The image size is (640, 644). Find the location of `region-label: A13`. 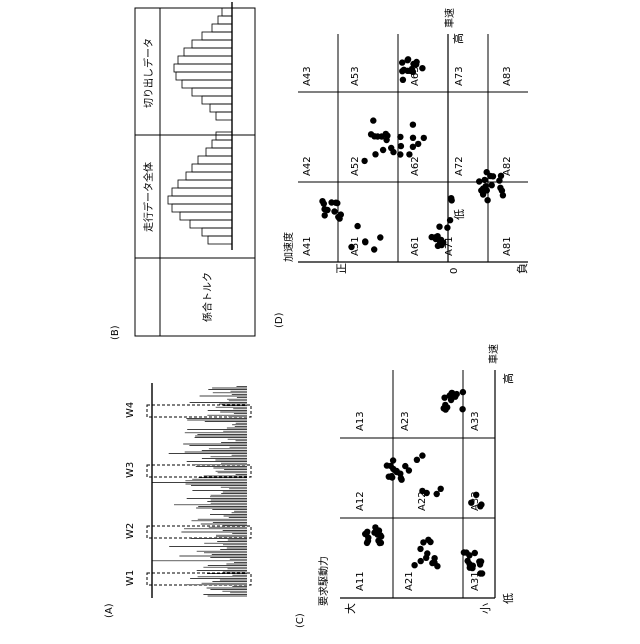

region-label: A13 is located at coordinates (360, 421).